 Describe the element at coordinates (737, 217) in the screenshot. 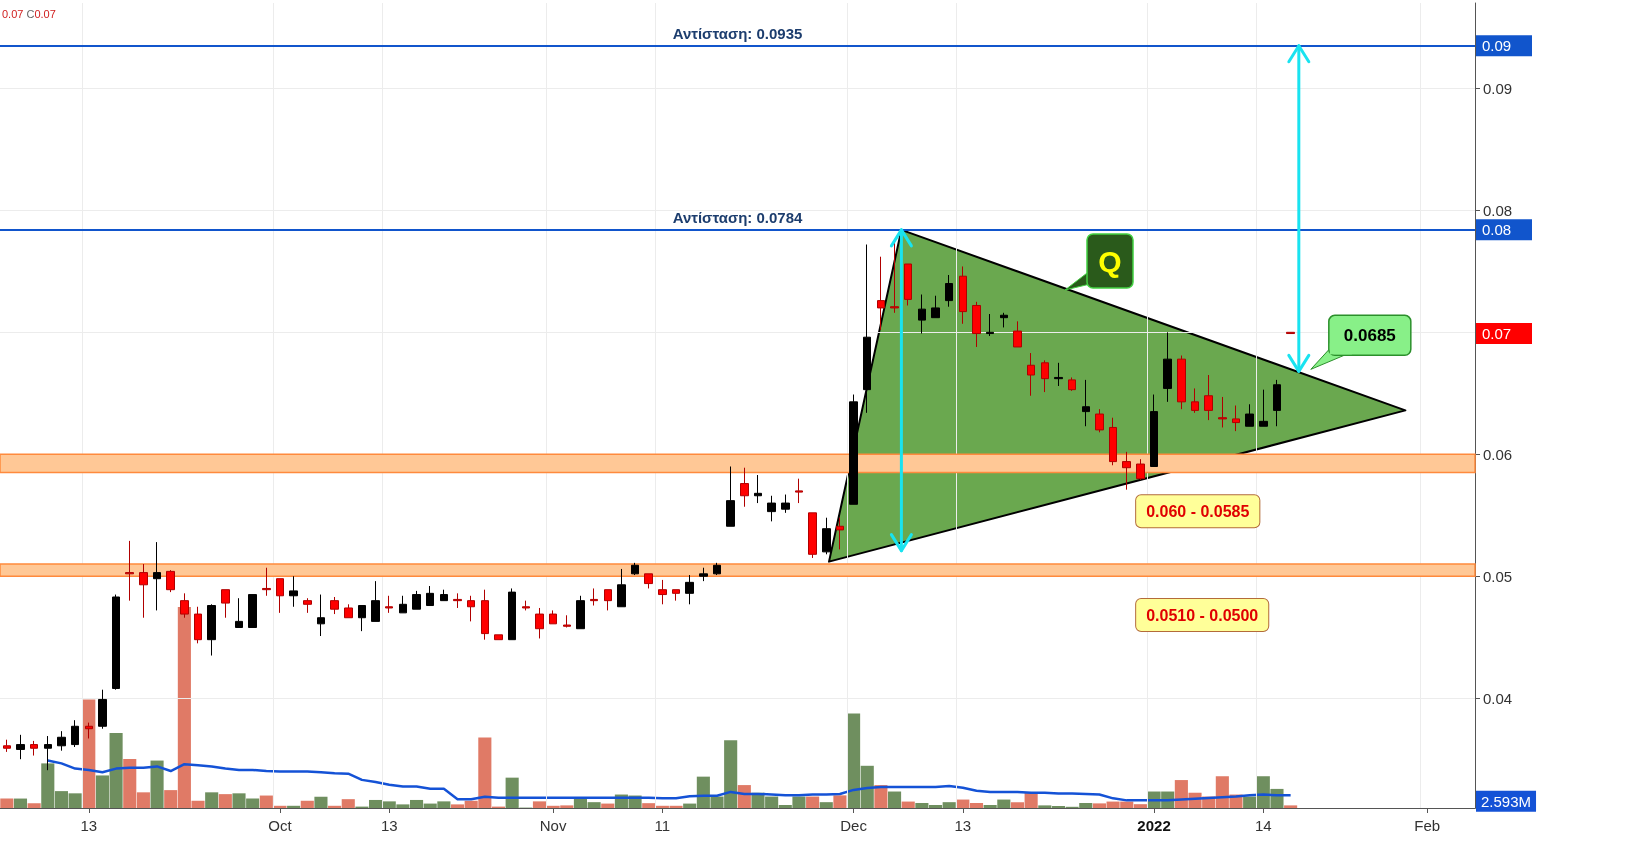

I see `ref-line-label: Αντίσταση: 0.0784` at that location.